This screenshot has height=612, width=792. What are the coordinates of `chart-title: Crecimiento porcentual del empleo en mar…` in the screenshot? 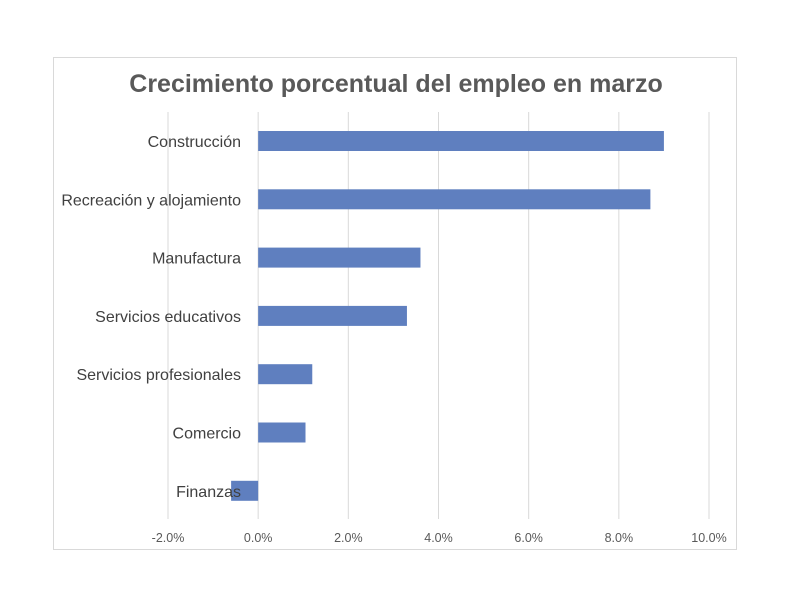 It's located at (395, 84).